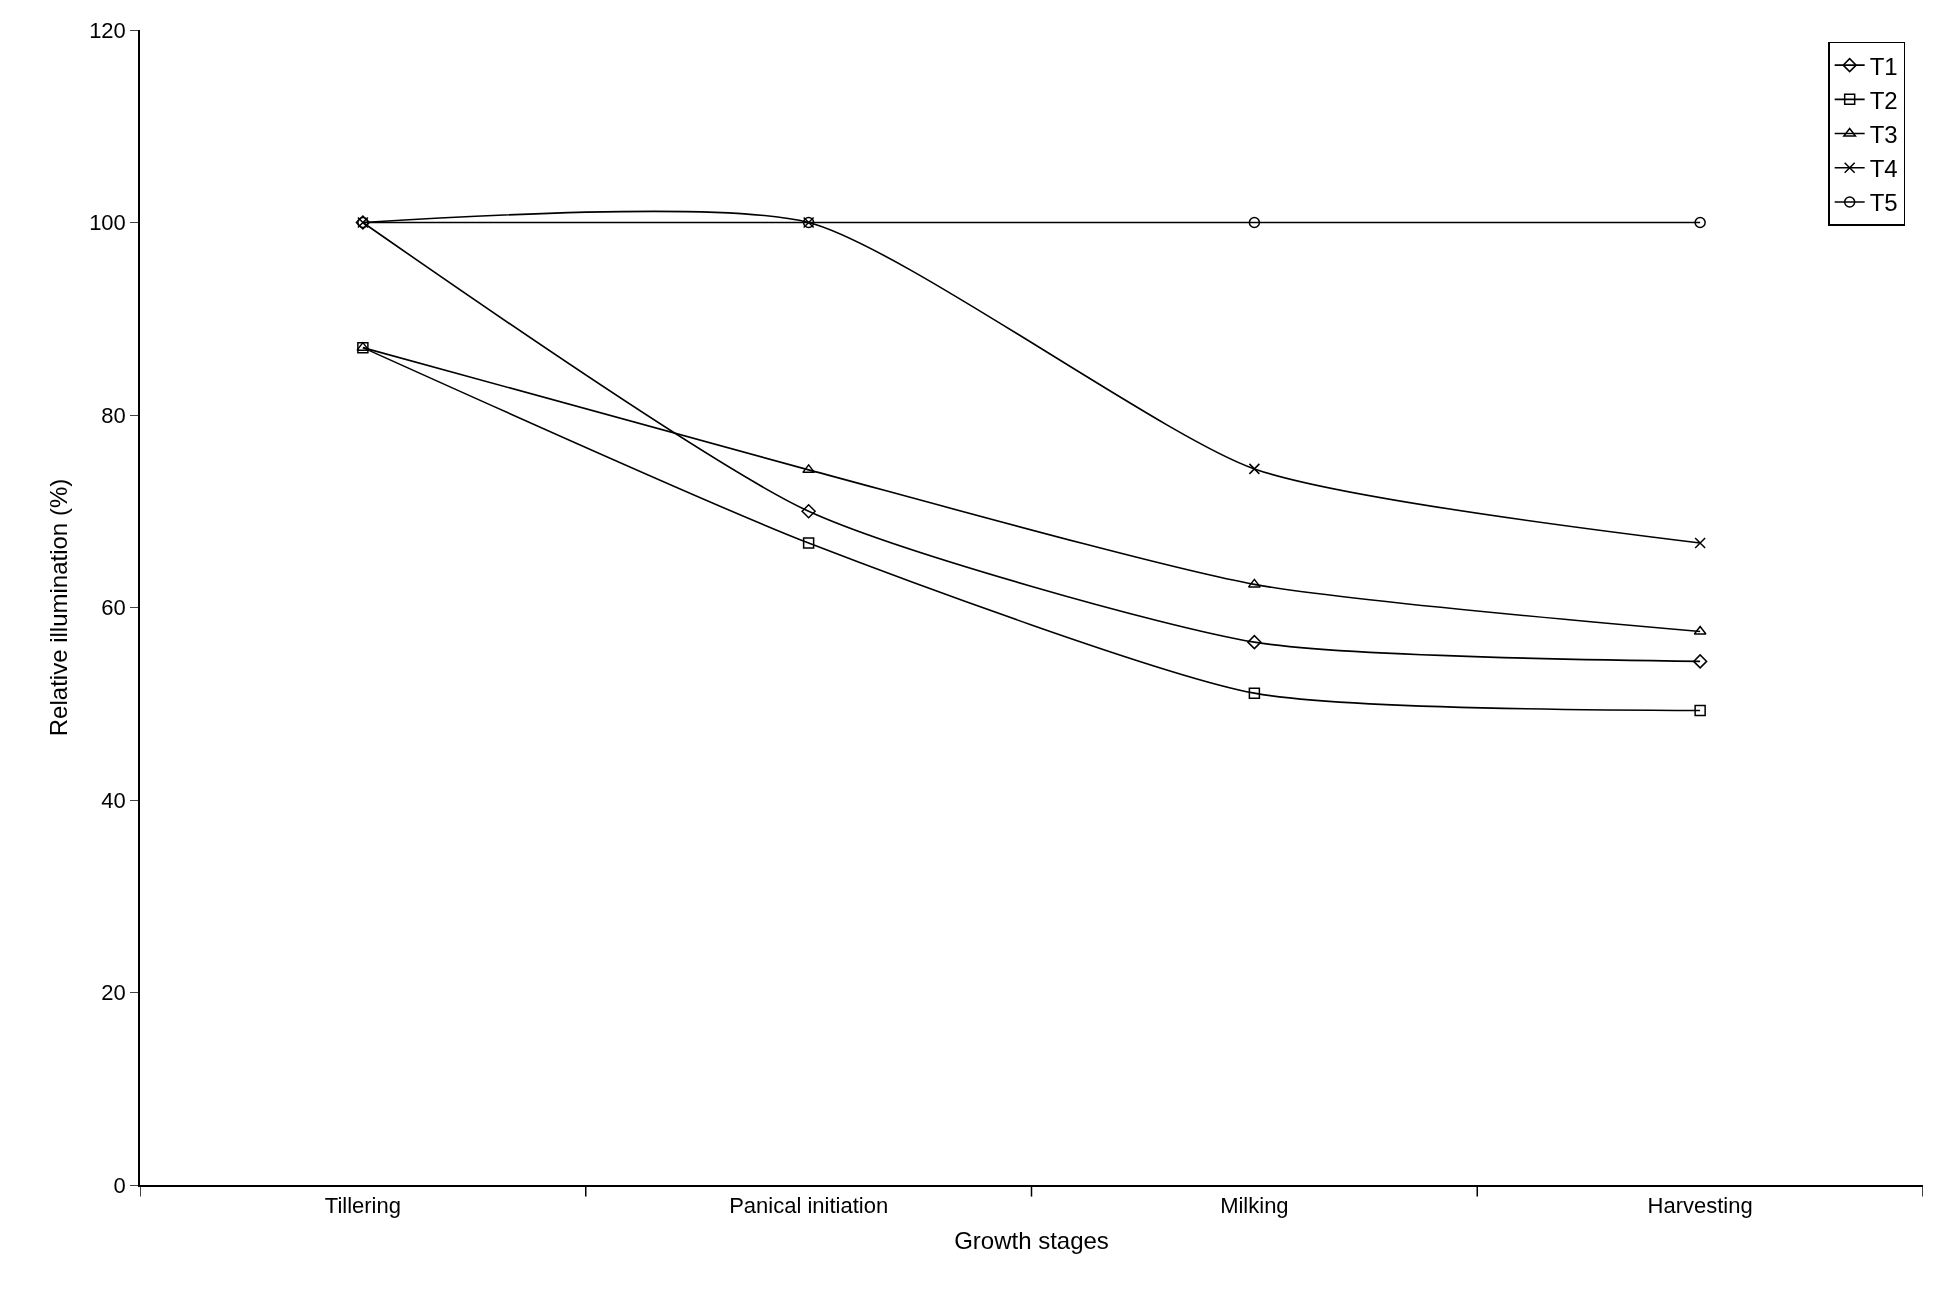 This screenshot has height=1295, width=1943. I want to click on y-tick-label: 40, so click(113, 800).